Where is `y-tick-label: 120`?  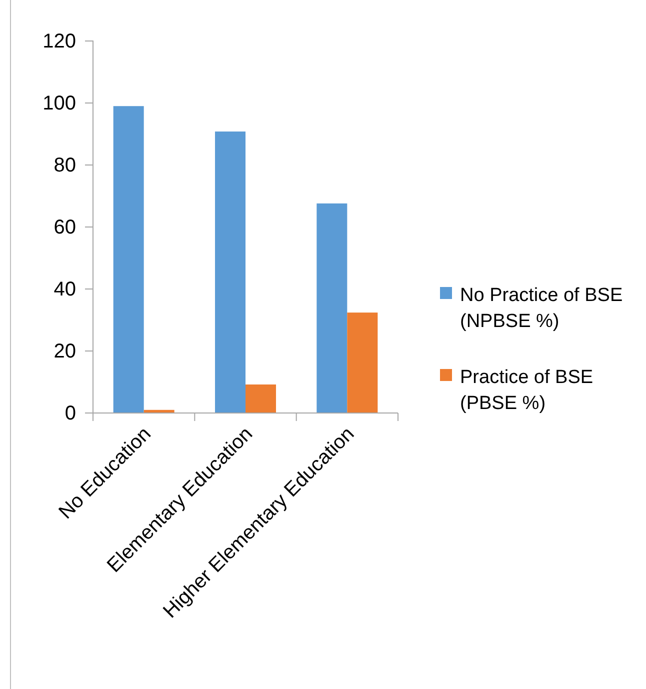 y-tick-label: 120 is located at coordinates (59, 41).